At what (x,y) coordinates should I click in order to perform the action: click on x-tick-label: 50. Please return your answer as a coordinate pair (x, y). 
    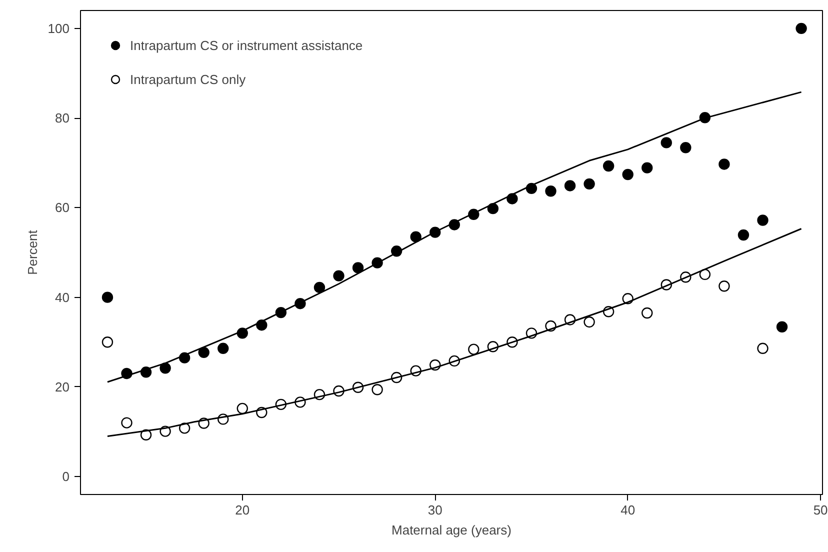
    Looking at the image, I should click on (820, 510).